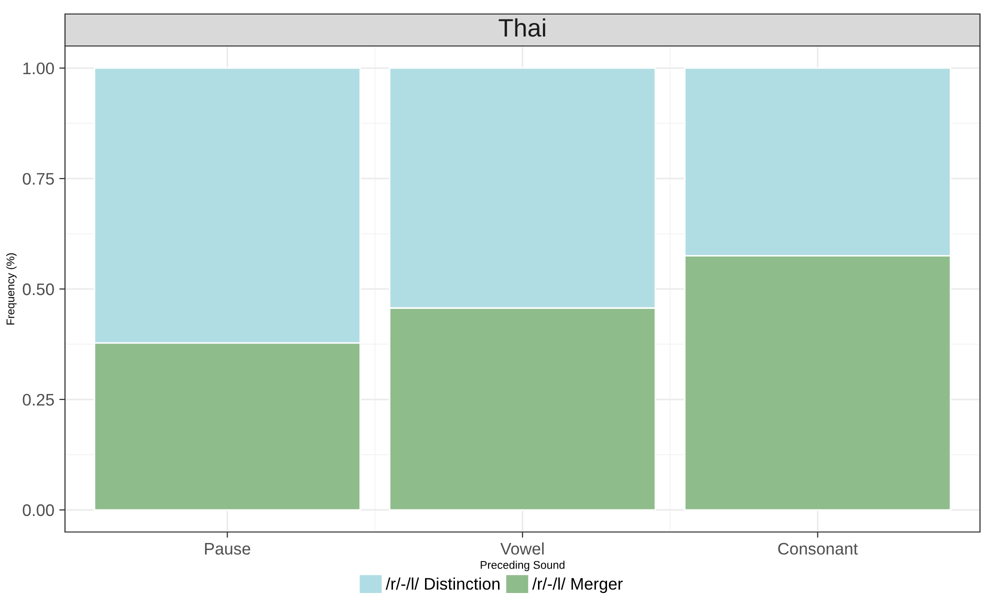 This screenshot has width=982, height=602. I want to click on y-tick-label: 1.00, so click(38, 68).